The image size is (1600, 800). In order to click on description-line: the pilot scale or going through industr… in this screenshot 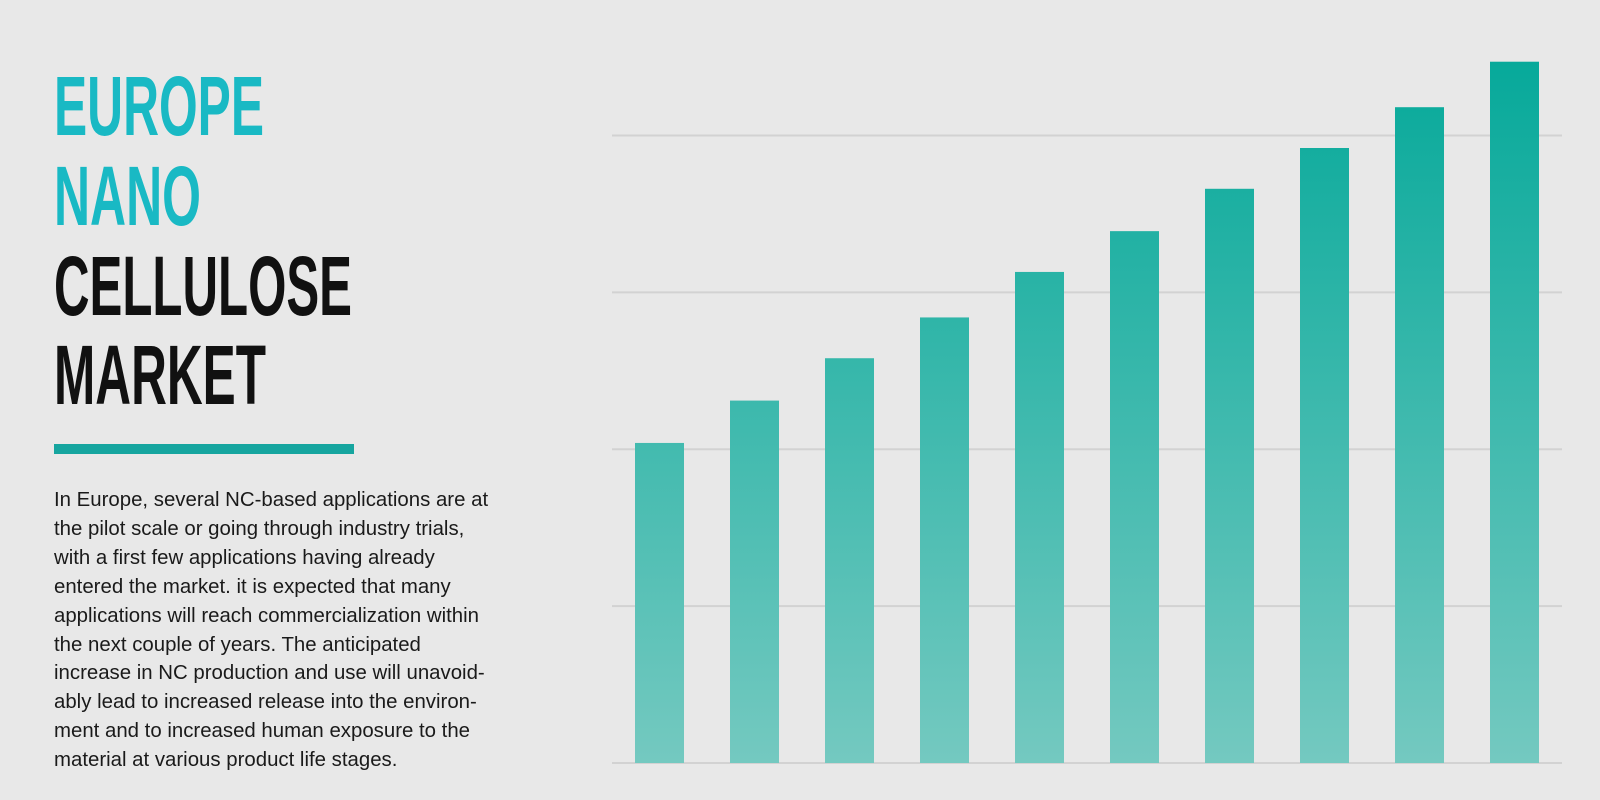, I will do `click(259, 528)`.